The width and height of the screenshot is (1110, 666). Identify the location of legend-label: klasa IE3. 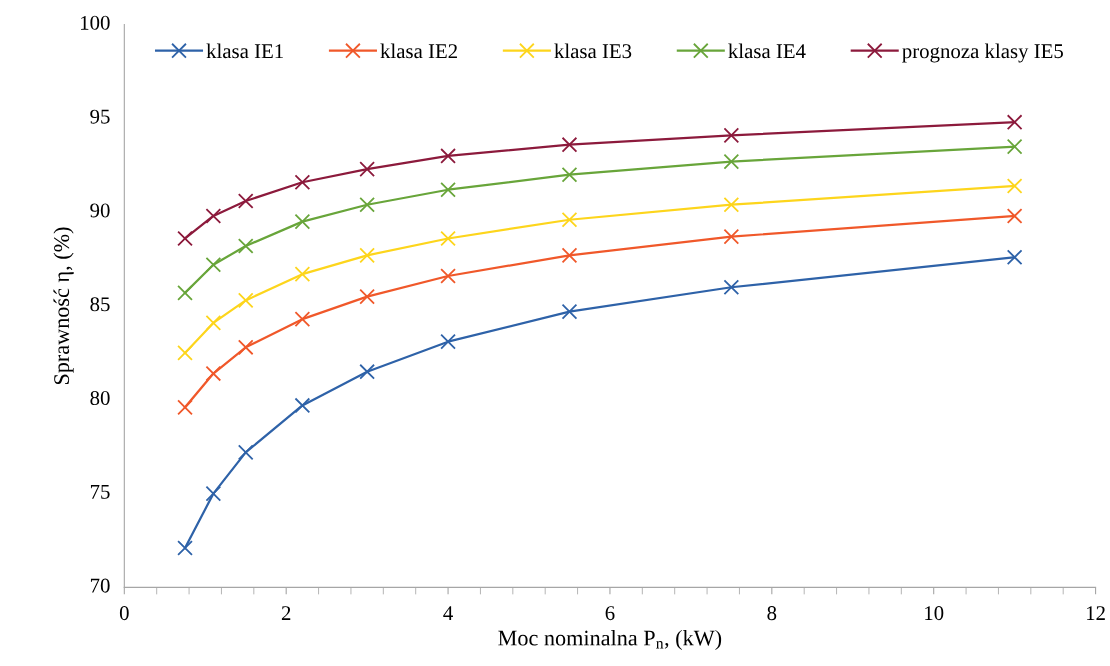
(593, 51).